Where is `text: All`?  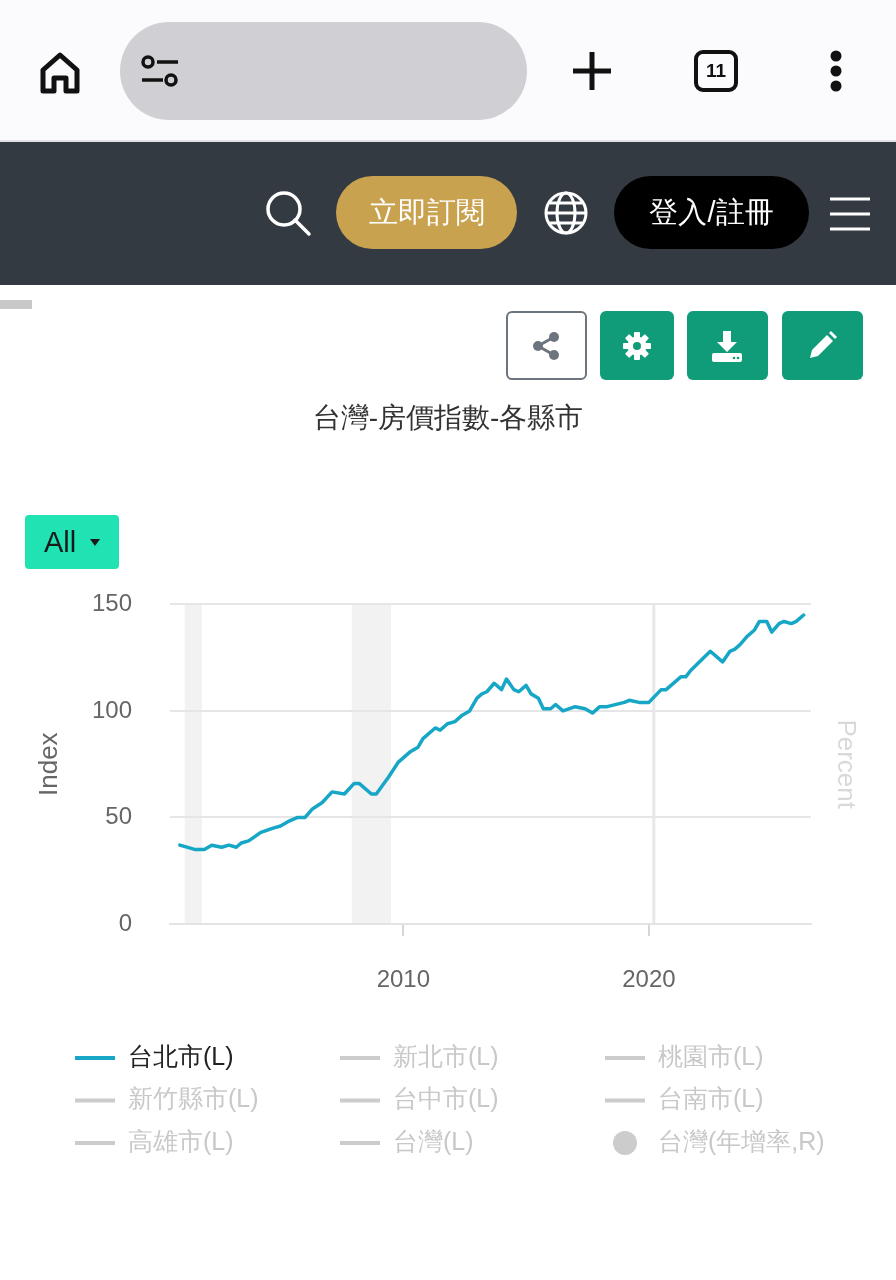
text: All is located at coordinates (60, 542).